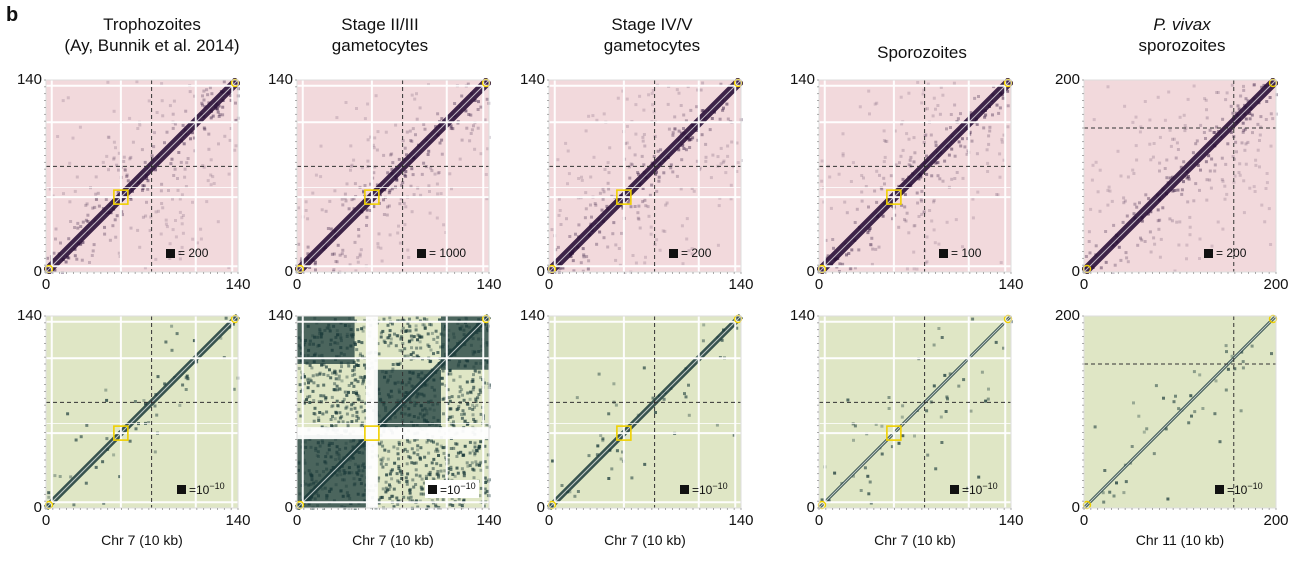 Image resolution: width=1298 pixels, height=562 pixels. I want to click on color-scale-legend: = 200, so click(690, 253).